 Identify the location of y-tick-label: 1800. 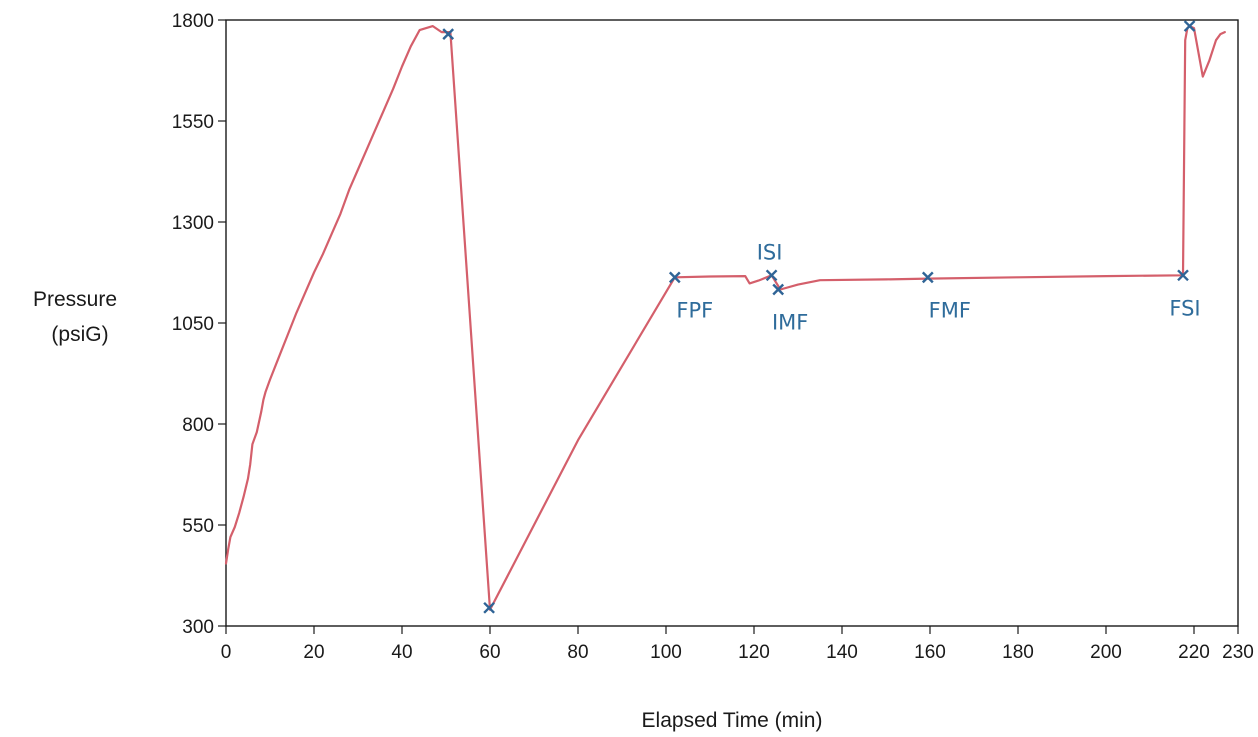
(193, 21).